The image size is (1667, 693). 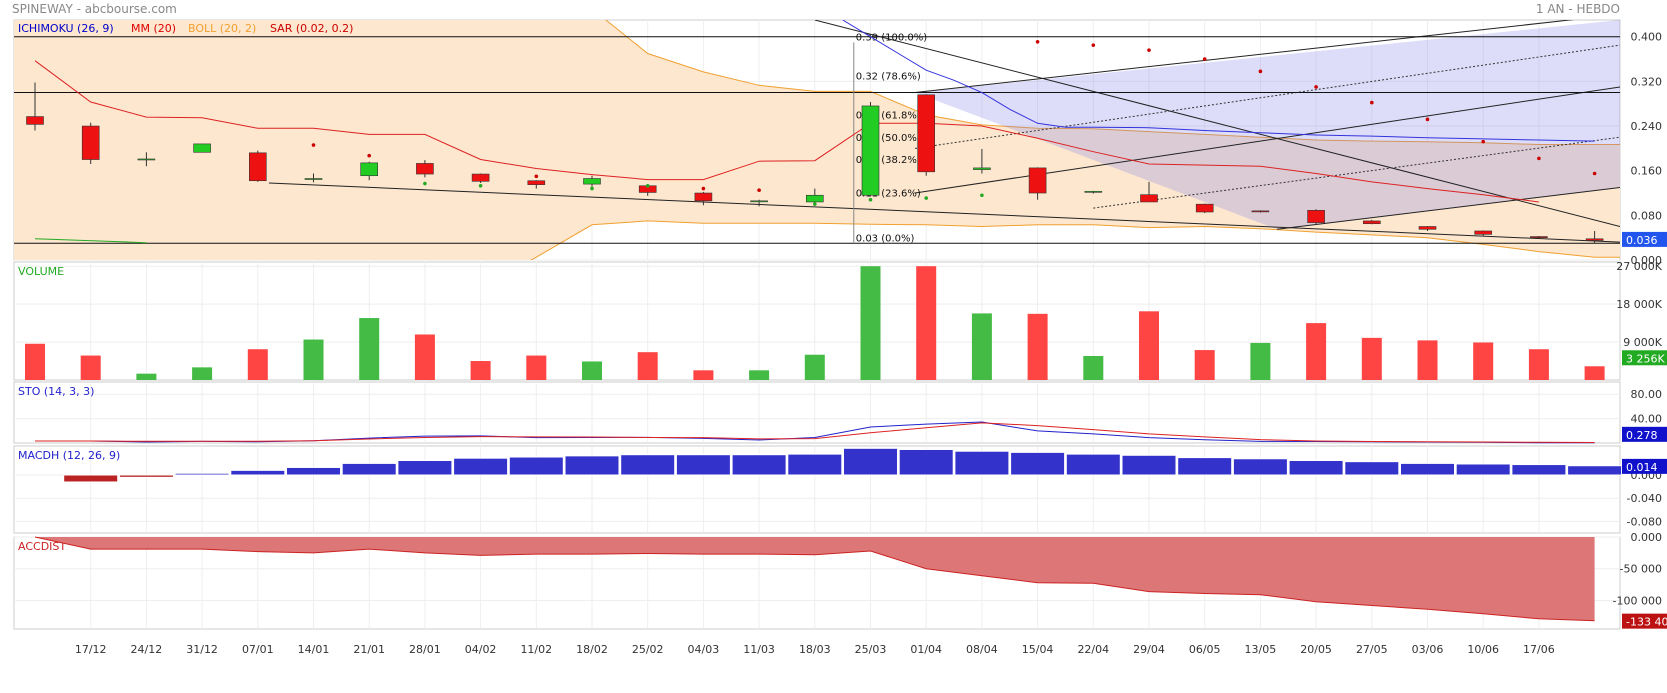 What do you see at coordinates (926, 649) in the screenshot?
I see `x-tick-label: 01/04` at bounding box center [926, 649].